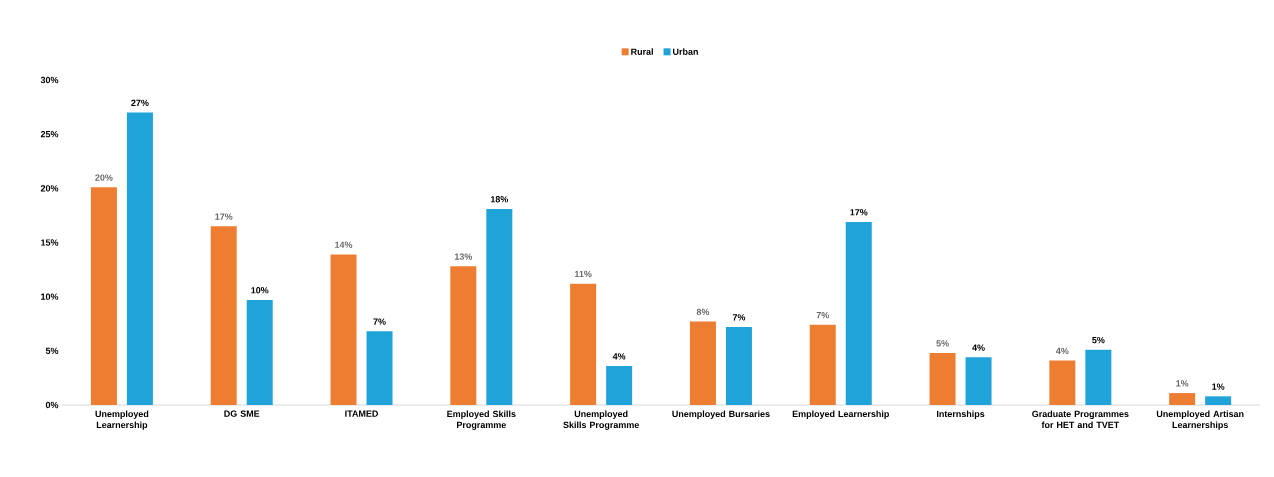 The height and width of the screenshot is (477, 1274). What do you see at coordinates (52, 405) in the screenshot?
I see `y-tick-label: 0%` at bounding box center [52, 405].